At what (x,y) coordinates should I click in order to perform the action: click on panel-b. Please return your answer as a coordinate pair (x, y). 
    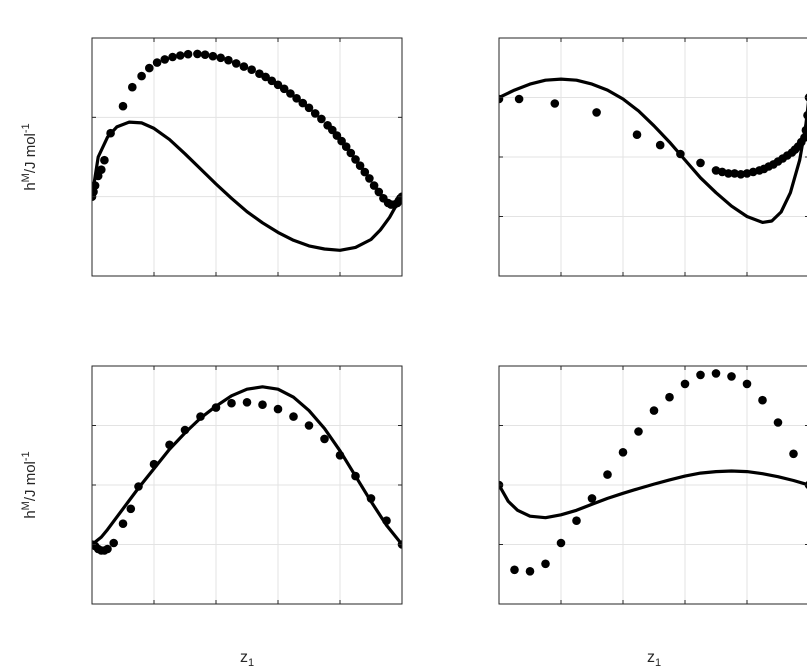
    Looking at the image, I should click on (652, 157).